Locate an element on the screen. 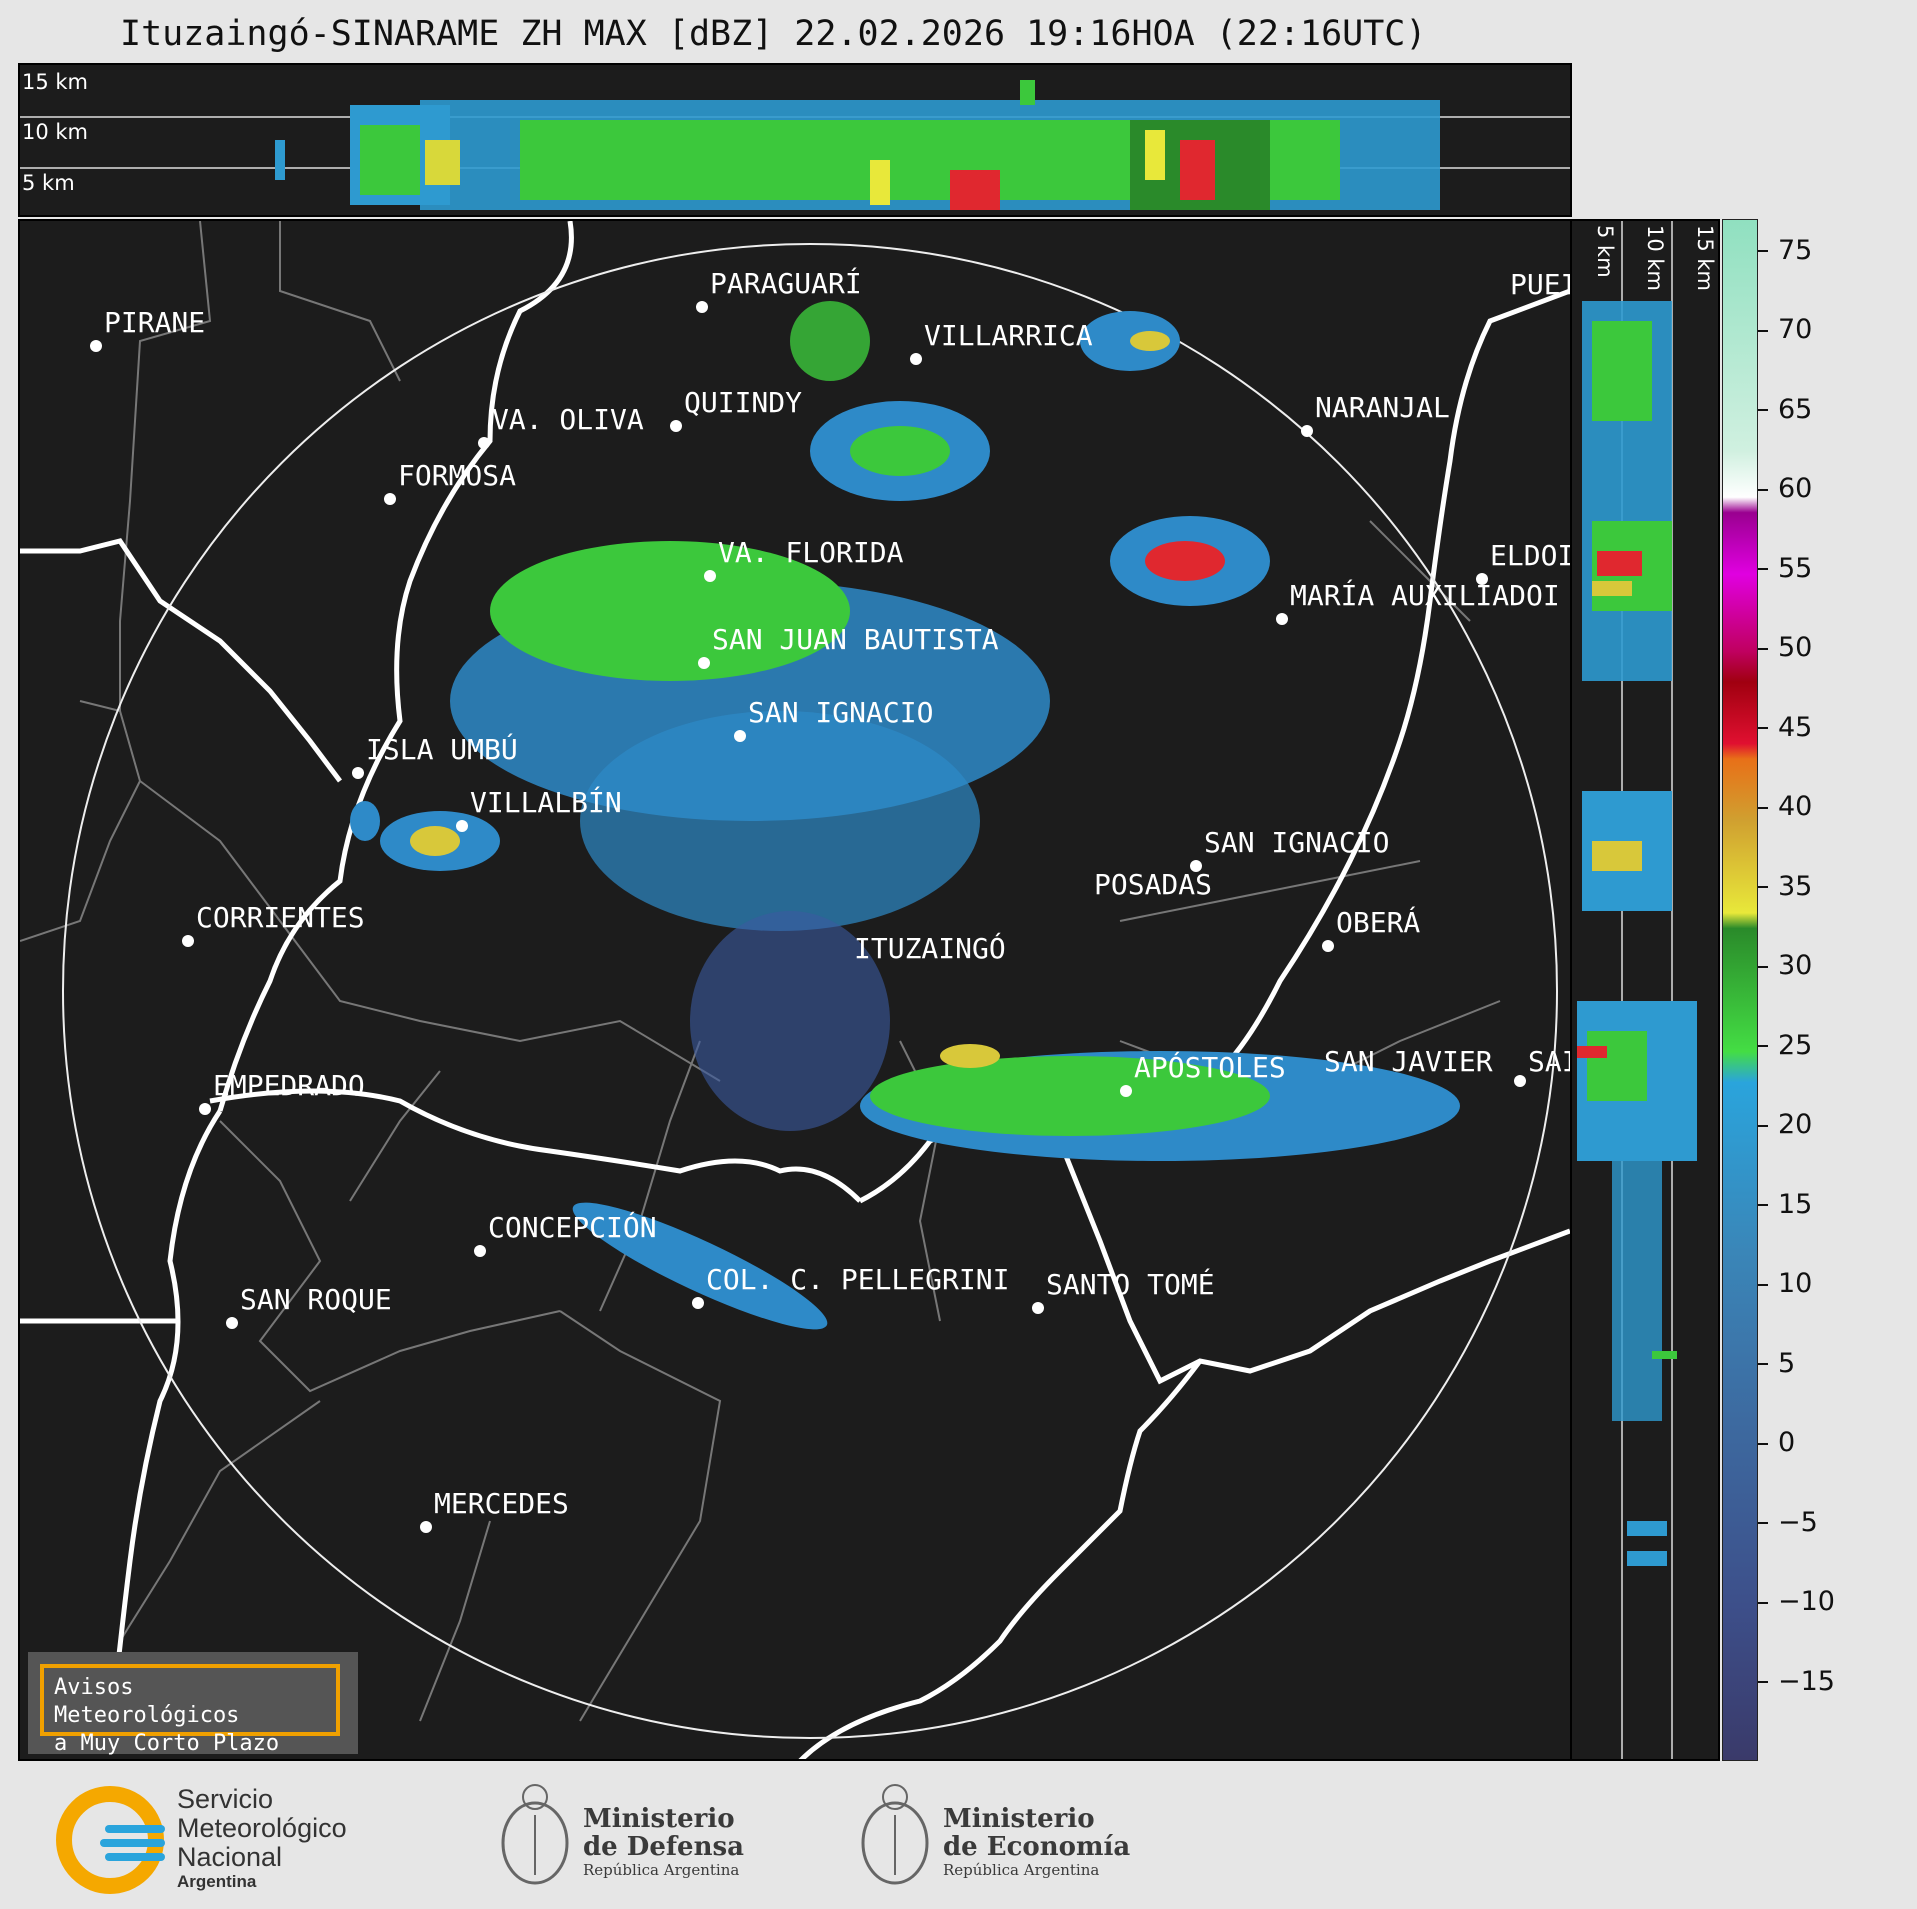 The width and height of the screenshot is (1917, 1909). city-concepcion: CONCEPCIÓN is located at coordinates (572, 1227).